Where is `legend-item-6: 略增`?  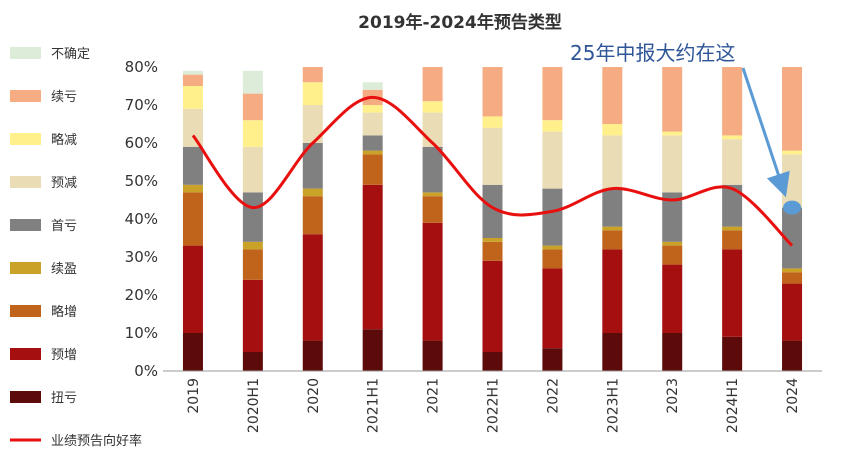
legend-item-6: 略增 is located at coordinates (43, 312).